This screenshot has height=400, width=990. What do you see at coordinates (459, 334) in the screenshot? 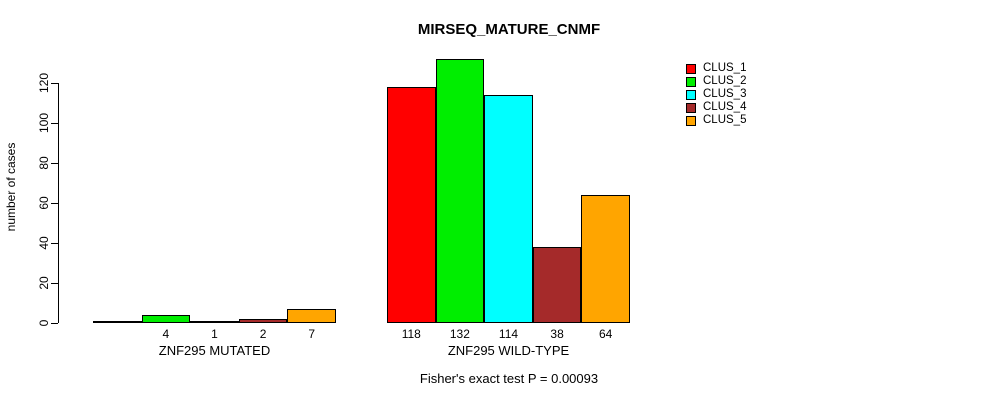
I see `bar-value-label: 132` at bounding box center [459, 334].